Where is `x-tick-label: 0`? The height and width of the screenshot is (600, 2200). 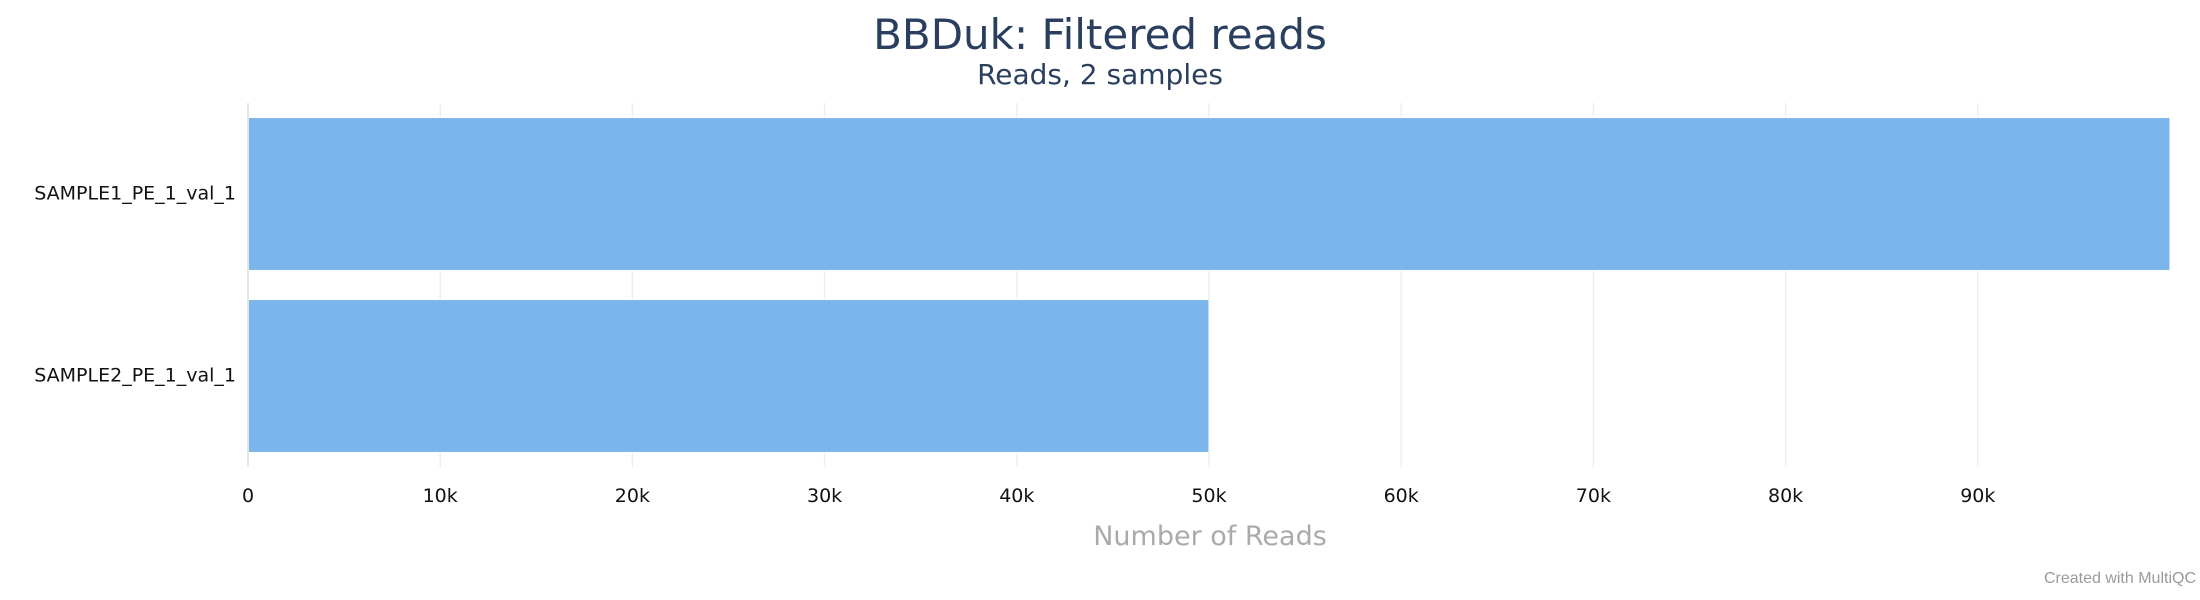
x-tick-label: 0 is located at coordinates (248, 496).